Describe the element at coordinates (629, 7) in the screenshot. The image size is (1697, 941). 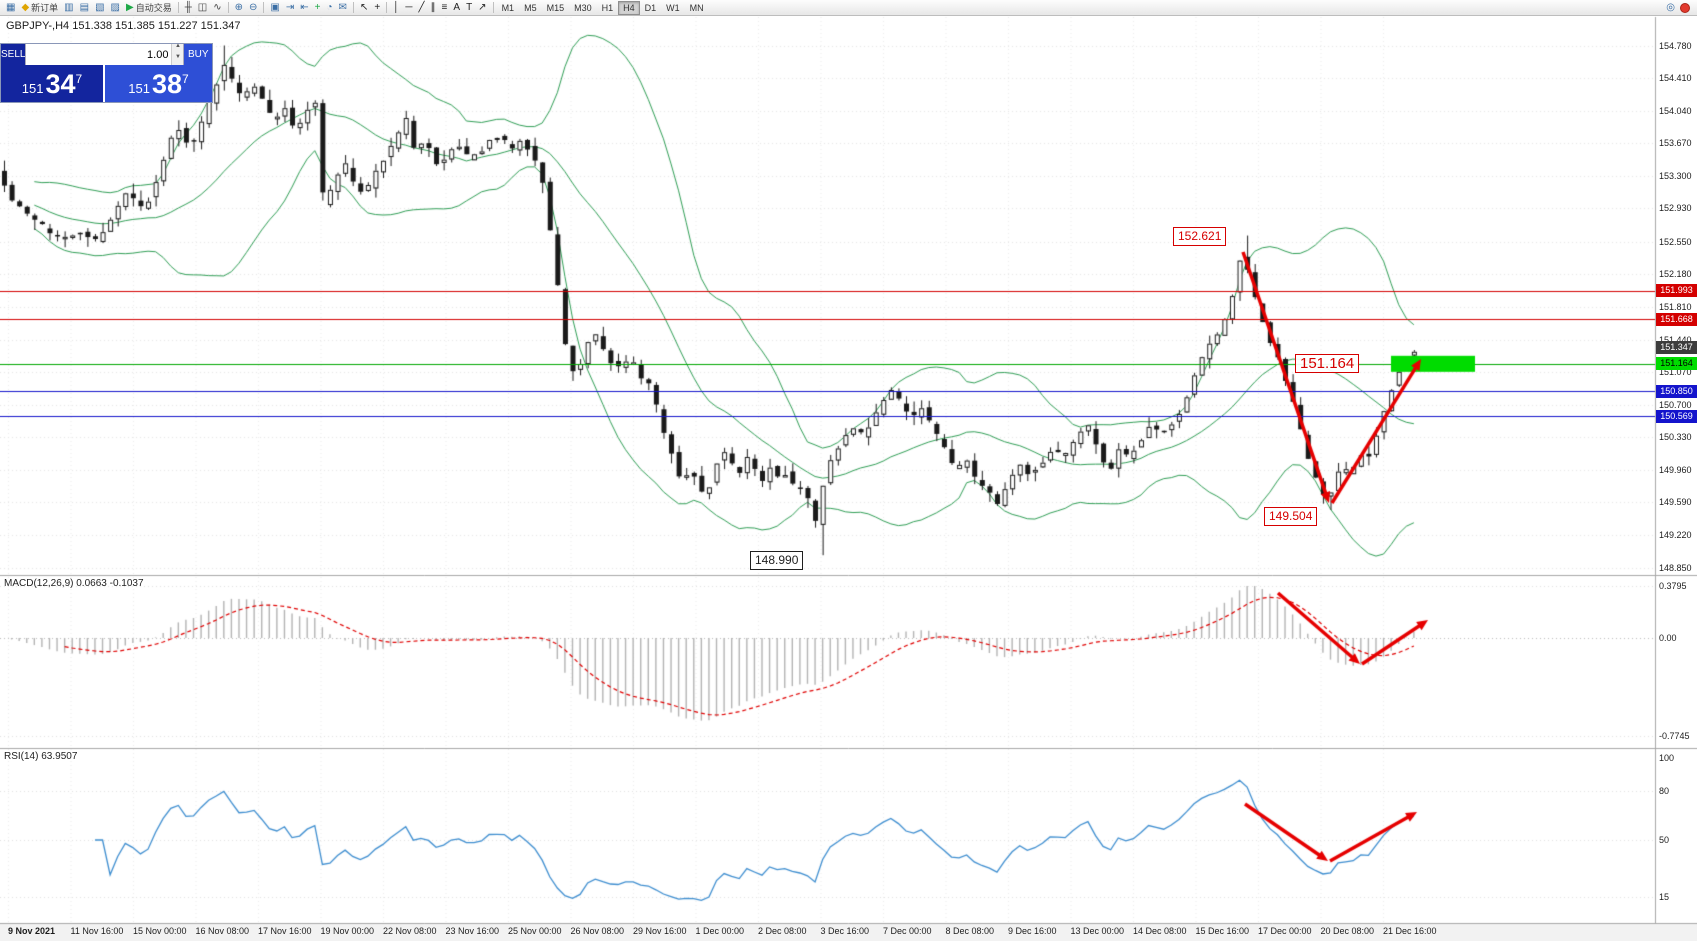
I see `timeframe-button-h4: H4` at that location.